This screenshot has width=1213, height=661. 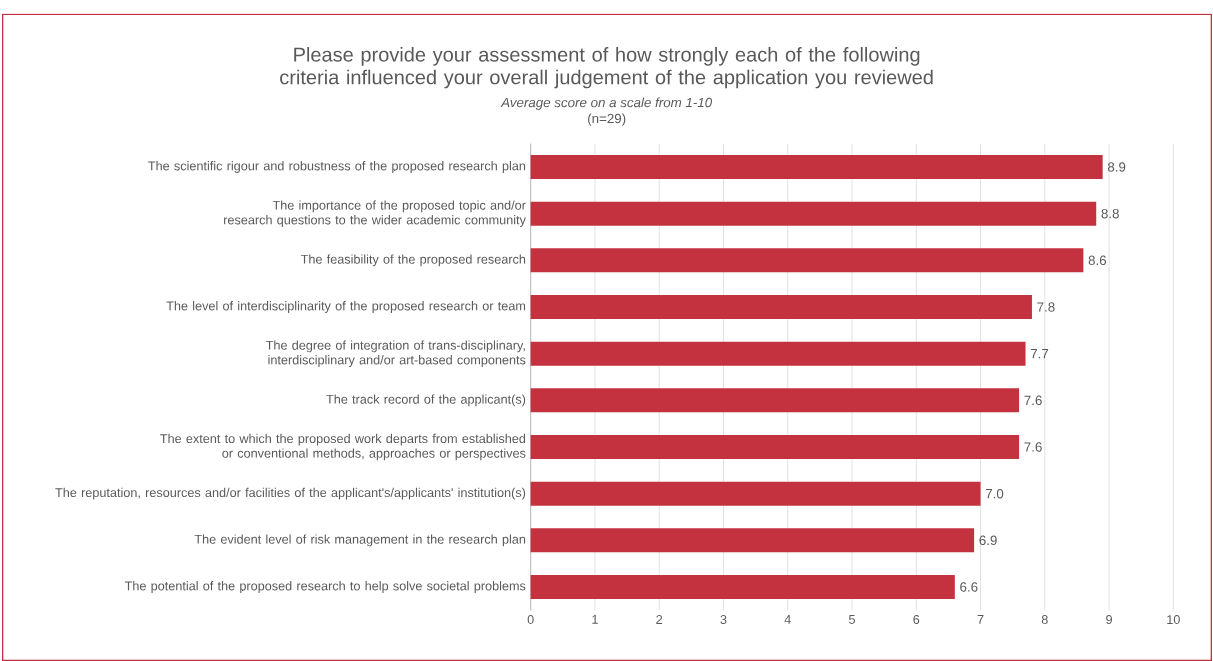 What do you see at coordinates (395, 353) in the screenshot?
I see `y-tick-label: The degree of integration of trans-disciplinary, interdisciplinary and/or art-based components` at bounding box center [395, 353].